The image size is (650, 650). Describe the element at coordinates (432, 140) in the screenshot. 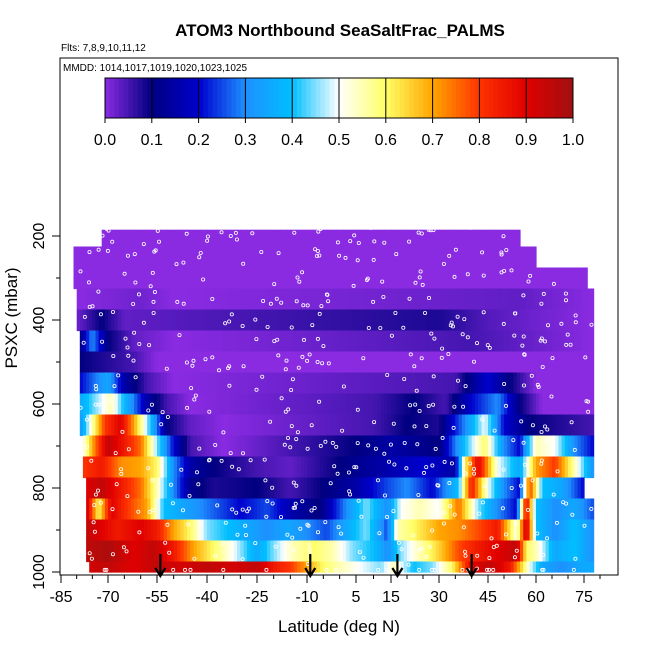

I see `colorbar-tick-label: 0.7` at that location.